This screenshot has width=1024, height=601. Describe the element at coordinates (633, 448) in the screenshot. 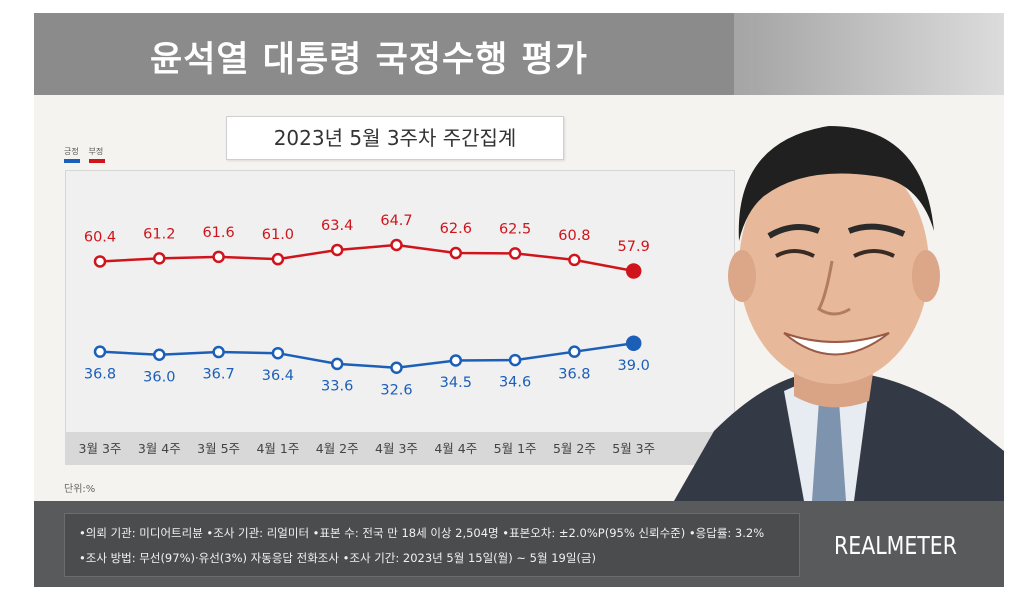

I see `x-tick-label: 5월 3주` at that location.